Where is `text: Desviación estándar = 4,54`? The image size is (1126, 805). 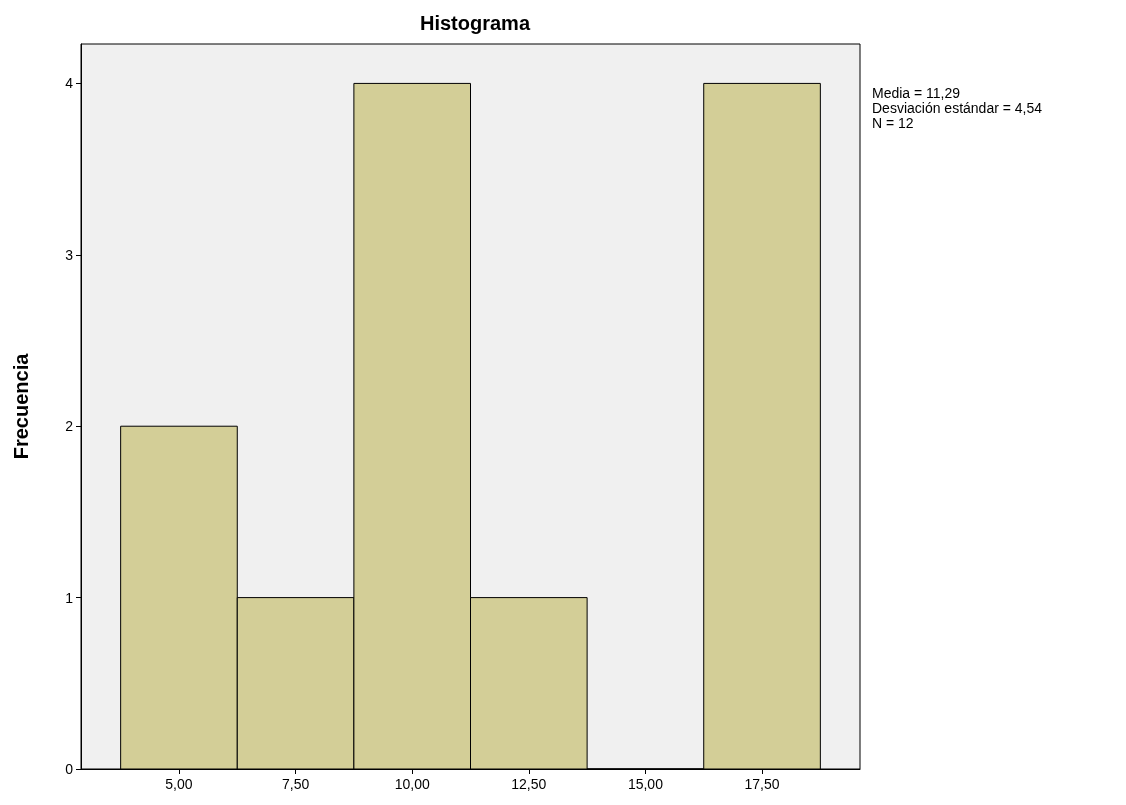
text: Desviación estándar = 4,54 is located at coordinates (957, 108).